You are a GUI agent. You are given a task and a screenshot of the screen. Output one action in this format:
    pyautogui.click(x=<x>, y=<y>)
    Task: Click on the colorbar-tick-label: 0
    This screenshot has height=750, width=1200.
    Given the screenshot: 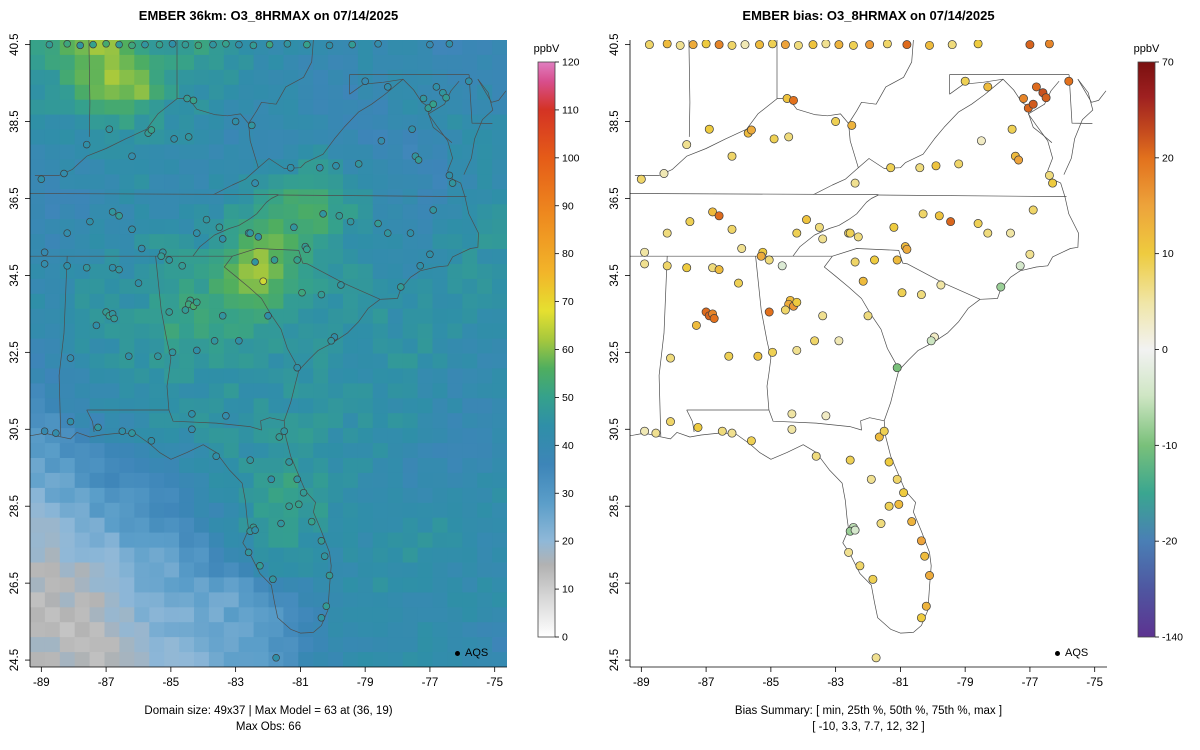 What is the action you would take?
    pyautogui.click(x=565, y=638)
    